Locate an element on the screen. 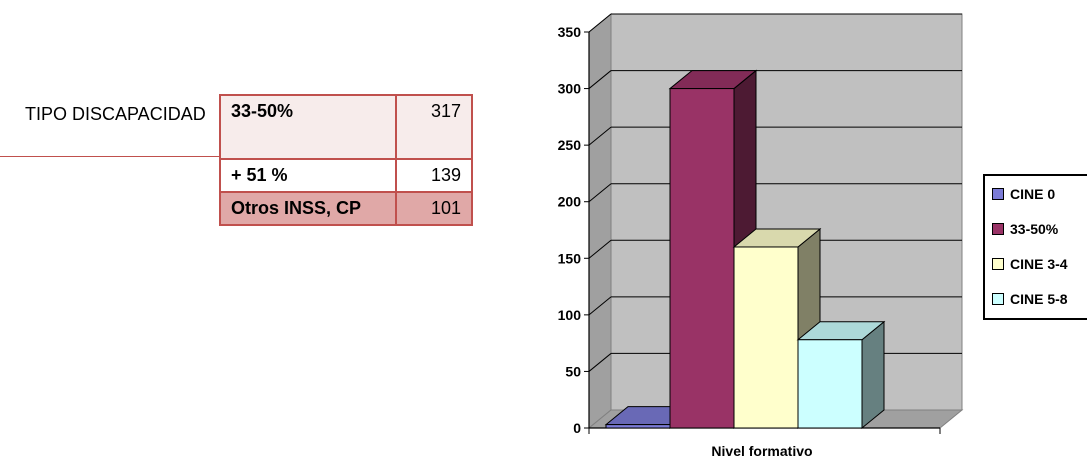 This screenshot has height=463, width=1087. data-table: 33-50% 317 + 51 % 139 Otros INSS, CP 101 is located at coordinates (346, 160).